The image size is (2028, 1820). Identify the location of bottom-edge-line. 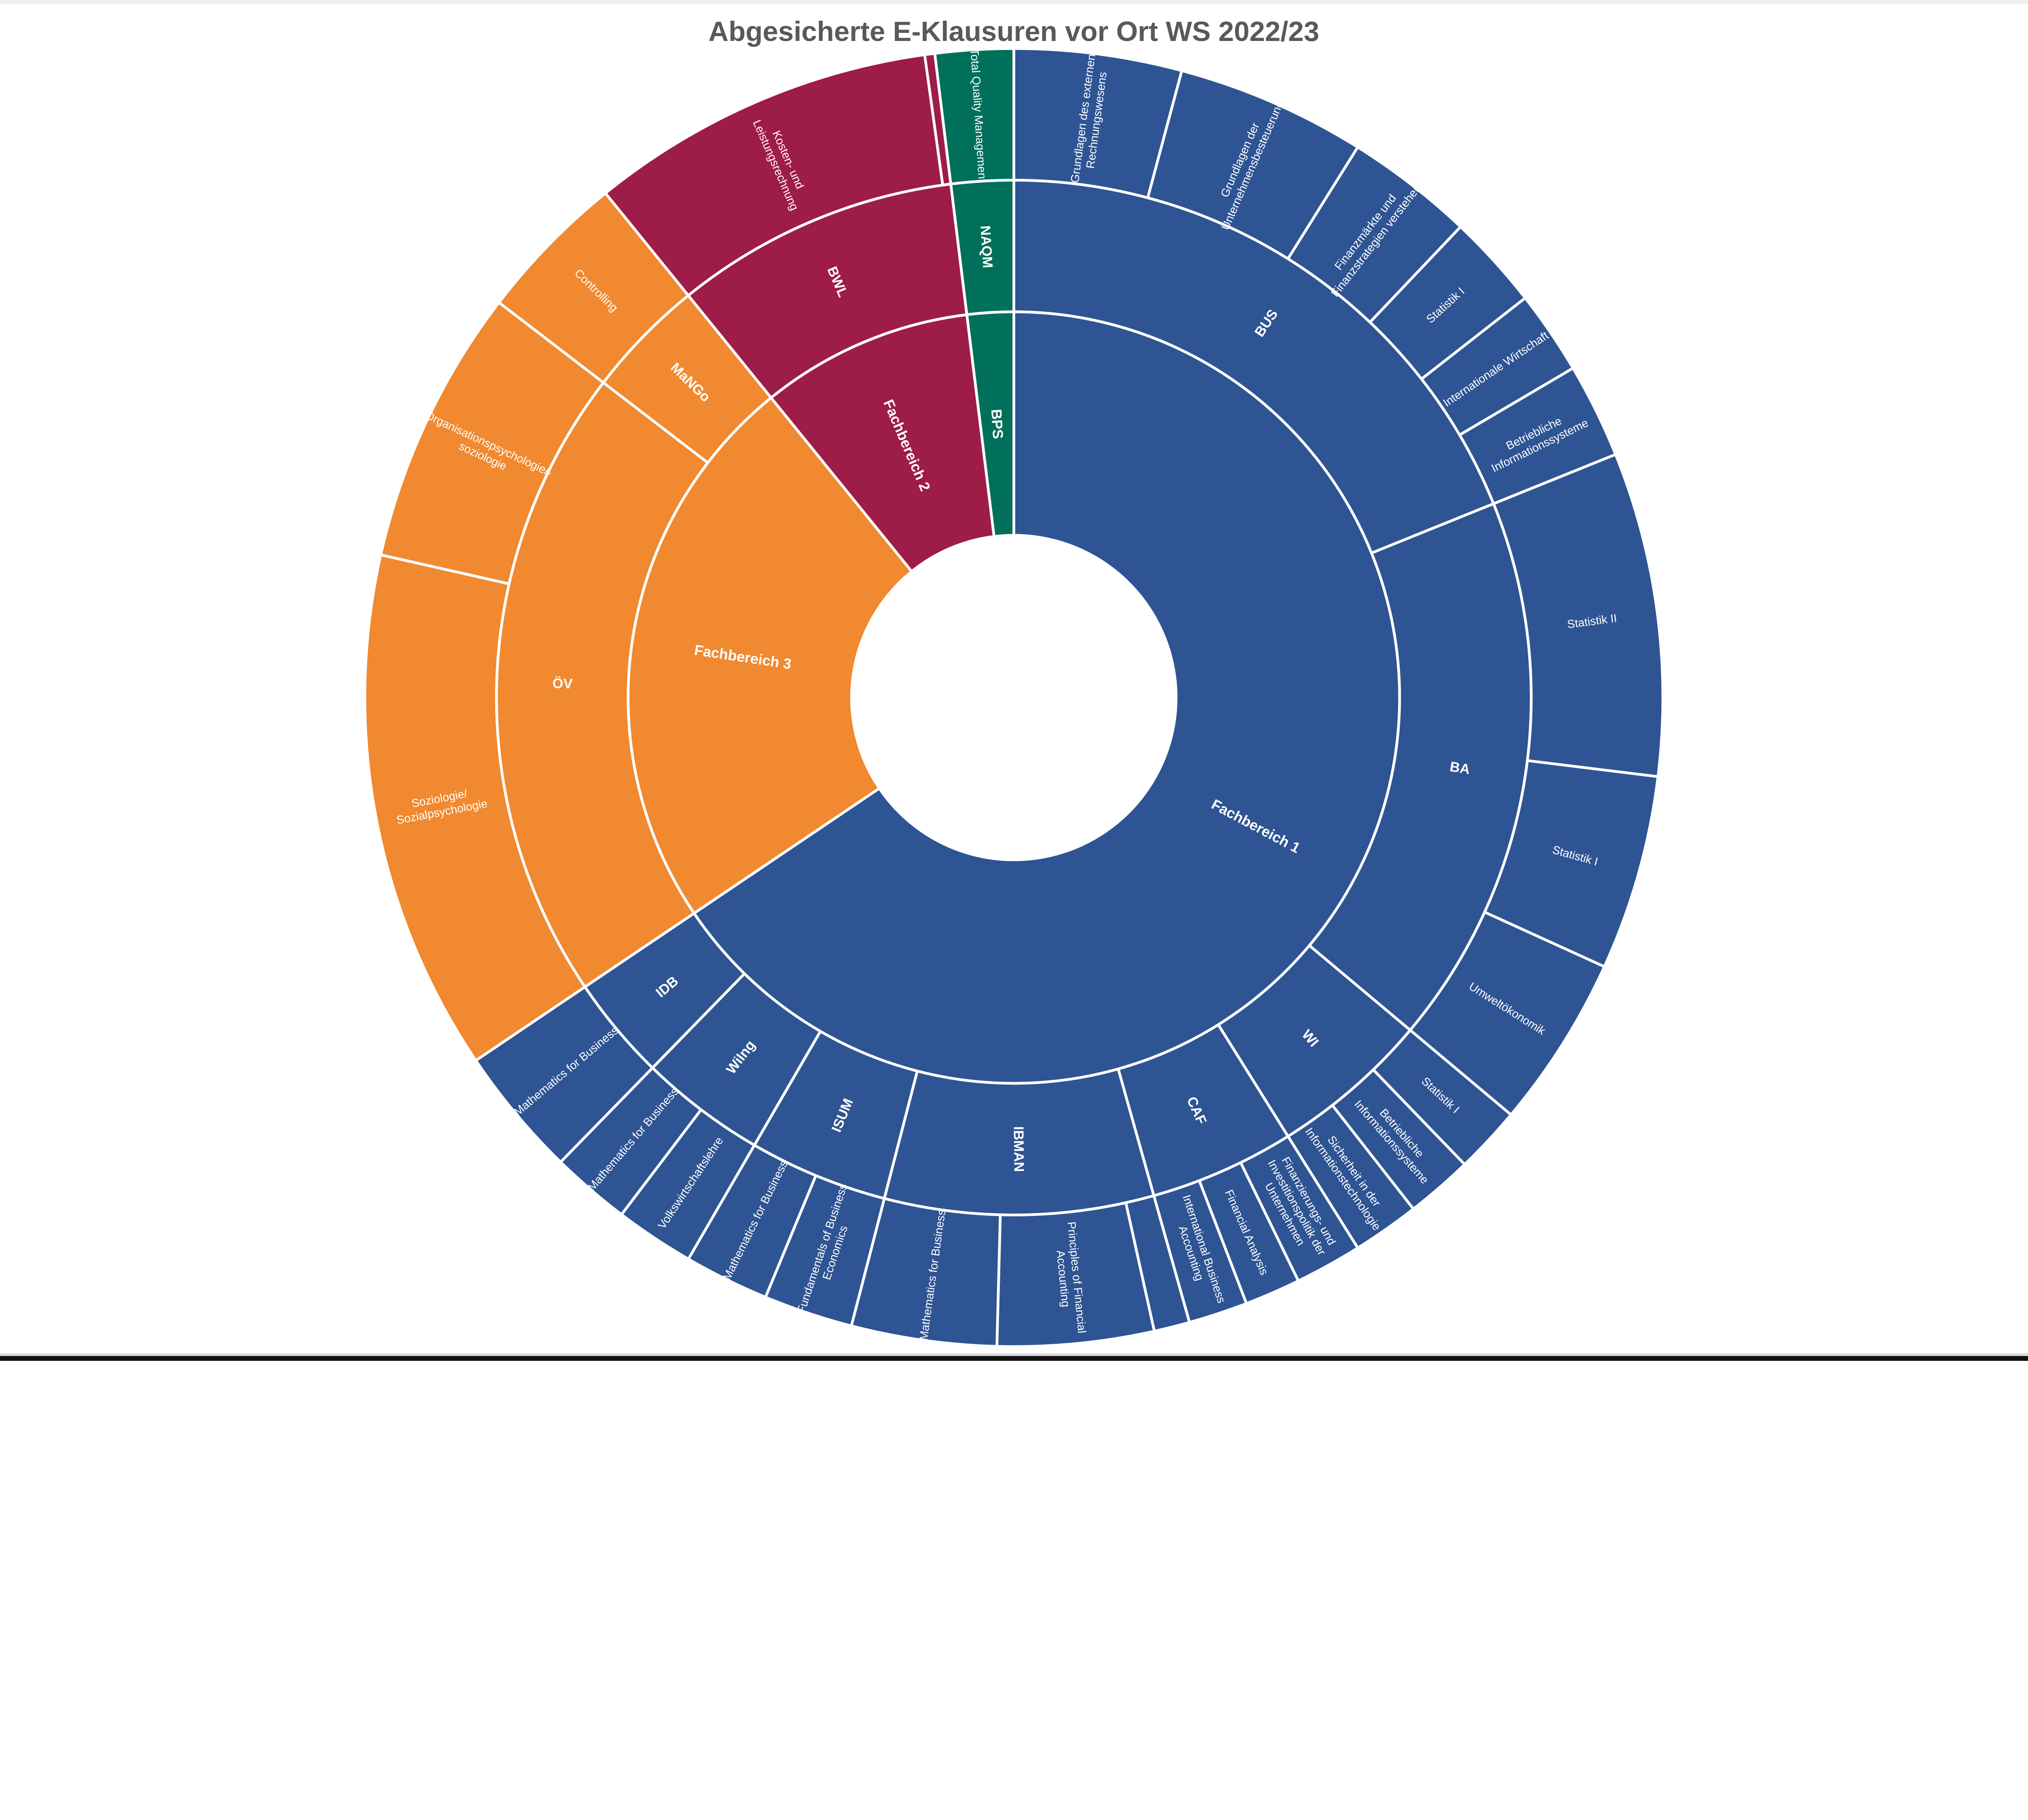
(1014, 1354).